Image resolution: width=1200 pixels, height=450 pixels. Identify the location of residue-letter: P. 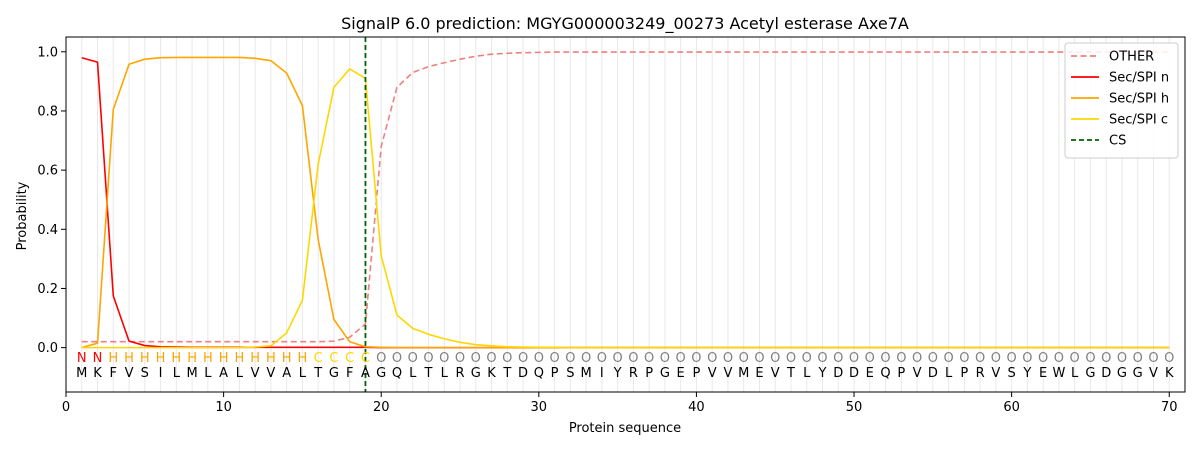
(964, 373).